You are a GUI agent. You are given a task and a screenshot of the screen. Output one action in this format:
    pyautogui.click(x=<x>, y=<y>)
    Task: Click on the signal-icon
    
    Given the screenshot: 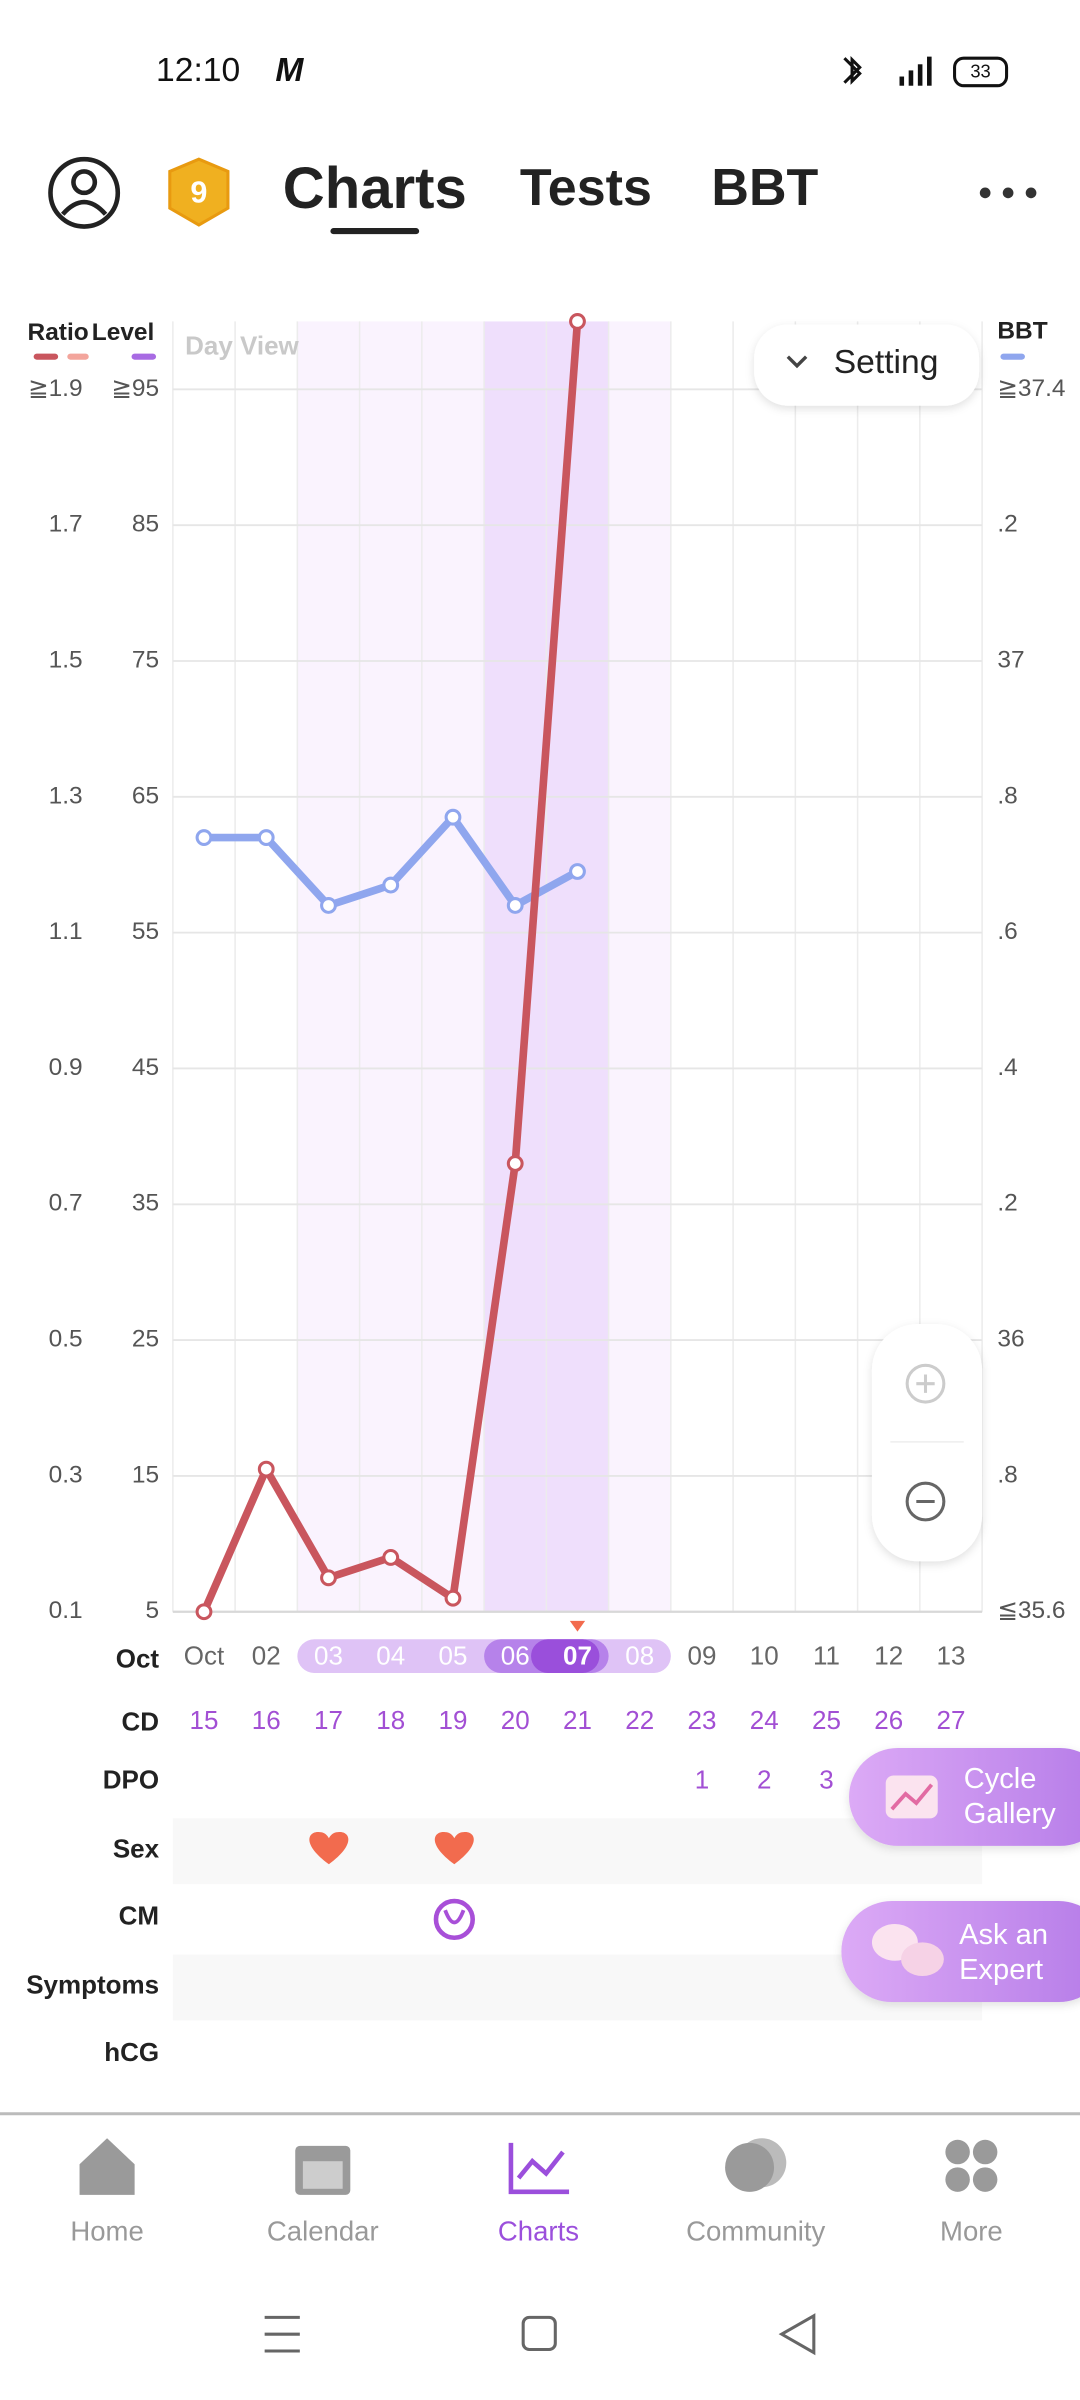 What is the action you would take?
    pyautogui.click(x=915, y=71)
    